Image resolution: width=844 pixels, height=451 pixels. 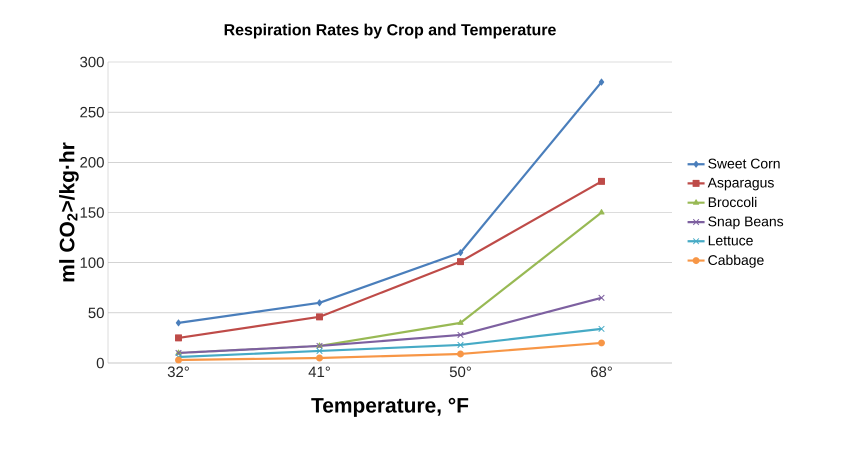 What do you see at coordinates (389, 407) in the screenshot?
I see `x-axis-title: Temperature, °F` at bounding box center [389, 407].